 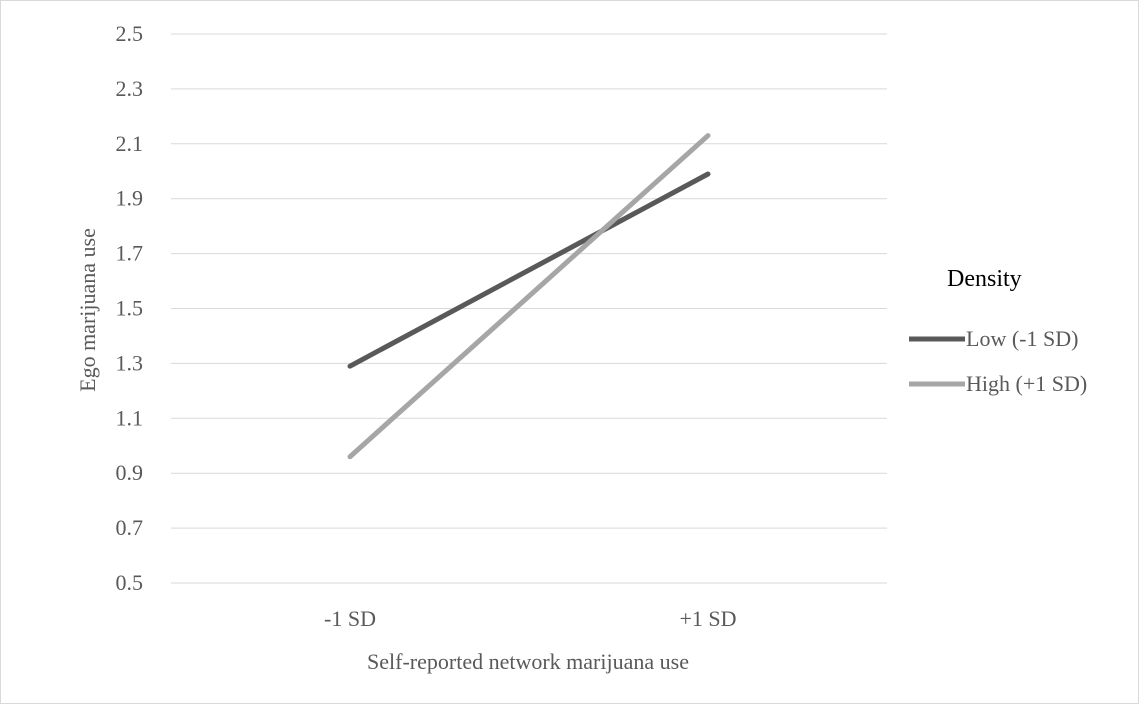 What do you see at coordinates (130, 582) in the screenshot?
I see `y-tick-label: 0.5` at bounding box center [130, 582].